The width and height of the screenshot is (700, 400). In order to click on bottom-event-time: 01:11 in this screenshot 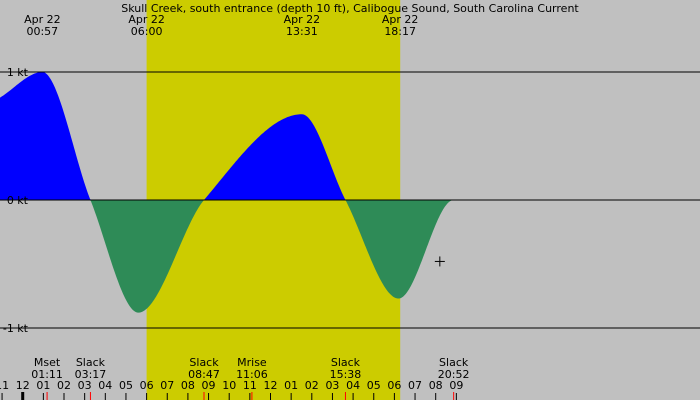, I will do `click(47, 374)`.